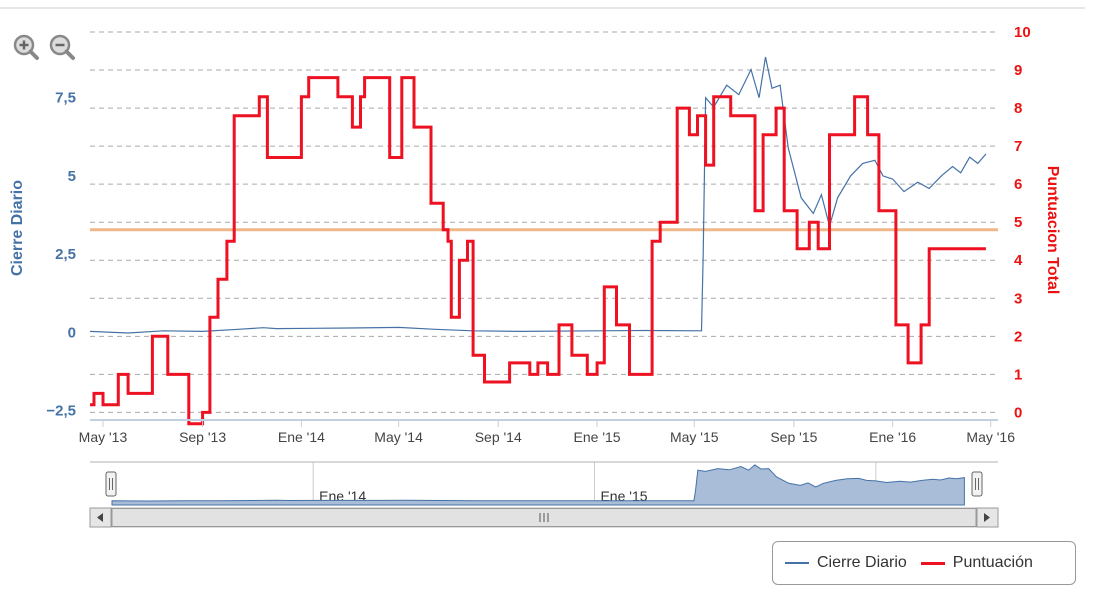 The width and height of the screenshot is (1110, 595). What do you see at coordinates (498, 437) in the screenshot?
I see `x-tick-label: Sep '14` at bounding box center [498, 437].